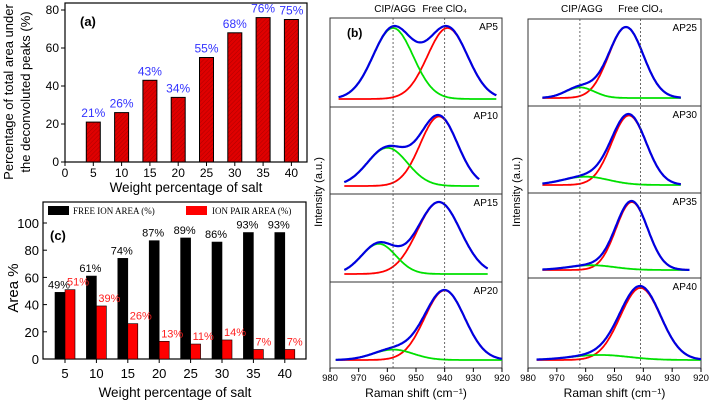  Describe the element at coordinates (418, 354) in the screenshot. I see `ion-pair-fit-curve` at that location.